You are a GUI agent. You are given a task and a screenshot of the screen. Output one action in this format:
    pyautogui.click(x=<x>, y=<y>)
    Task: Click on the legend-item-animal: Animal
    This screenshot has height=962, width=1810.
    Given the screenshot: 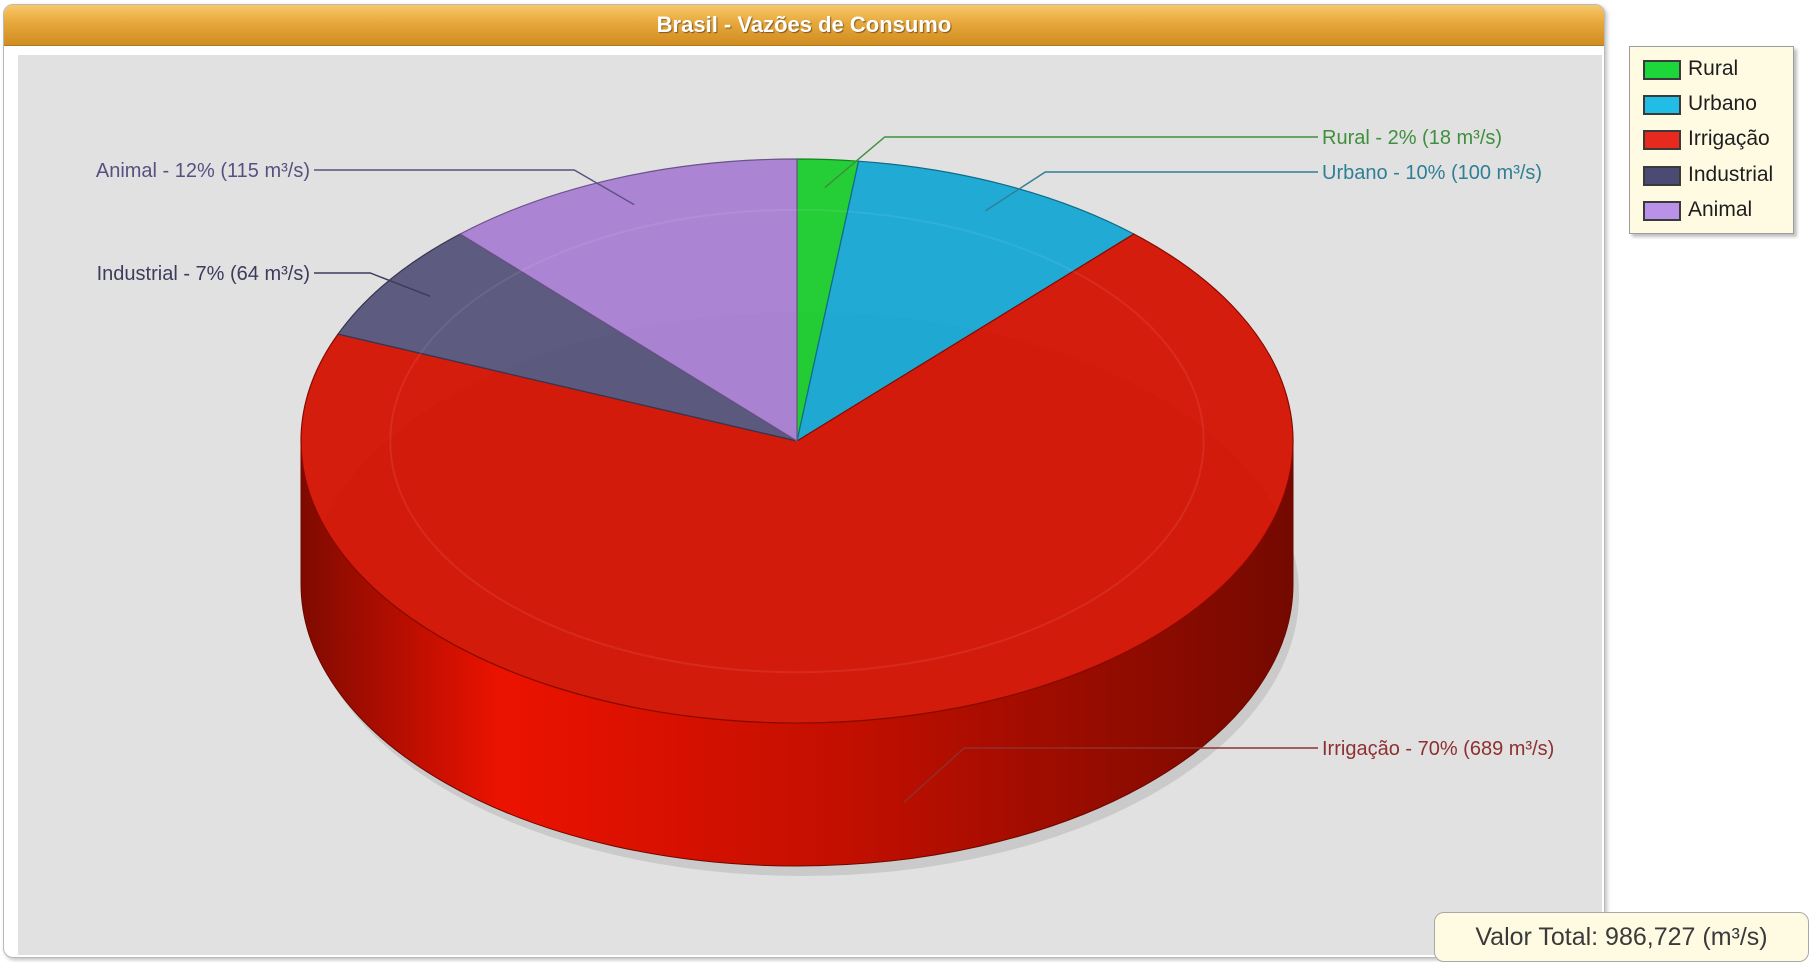 What is the action you would take?
    pyautogui.click(x=1718, y=210)
    